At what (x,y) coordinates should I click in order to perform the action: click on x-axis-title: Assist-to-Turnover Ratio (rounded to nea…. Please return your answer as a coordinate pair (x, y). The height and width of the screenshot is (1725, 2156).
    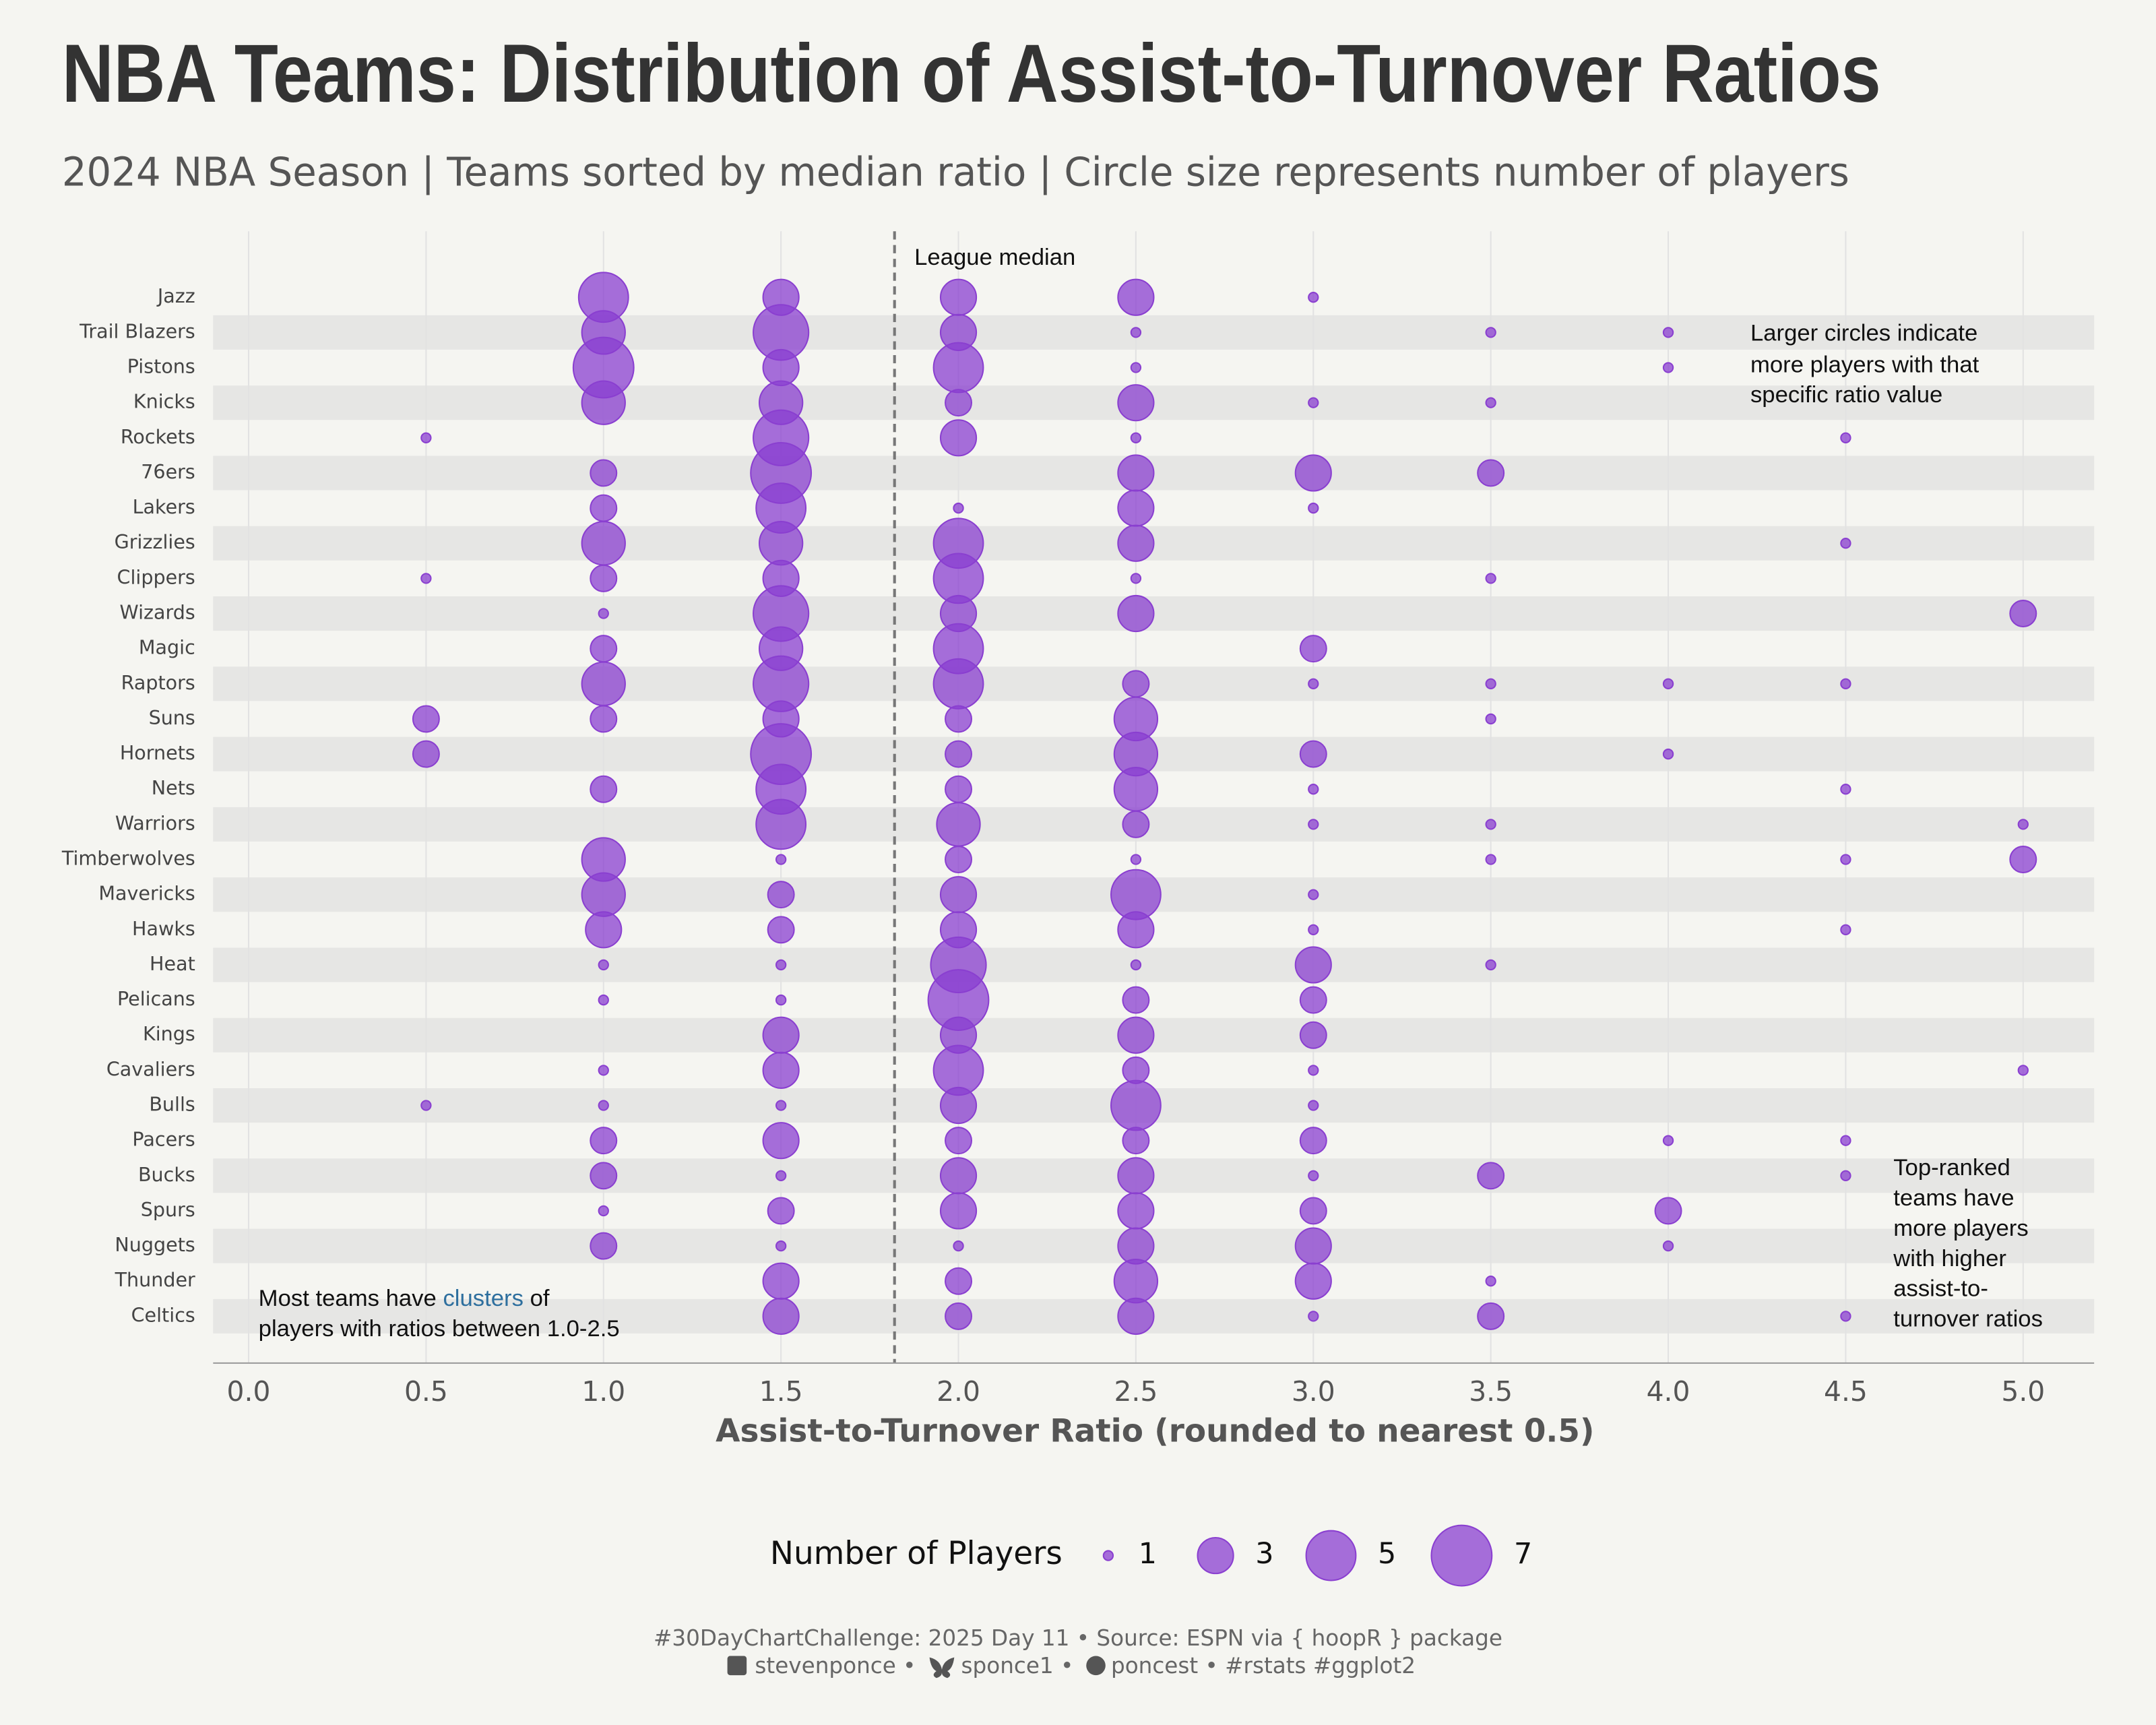
    Looking at the image, I should click on (1155, 1430).